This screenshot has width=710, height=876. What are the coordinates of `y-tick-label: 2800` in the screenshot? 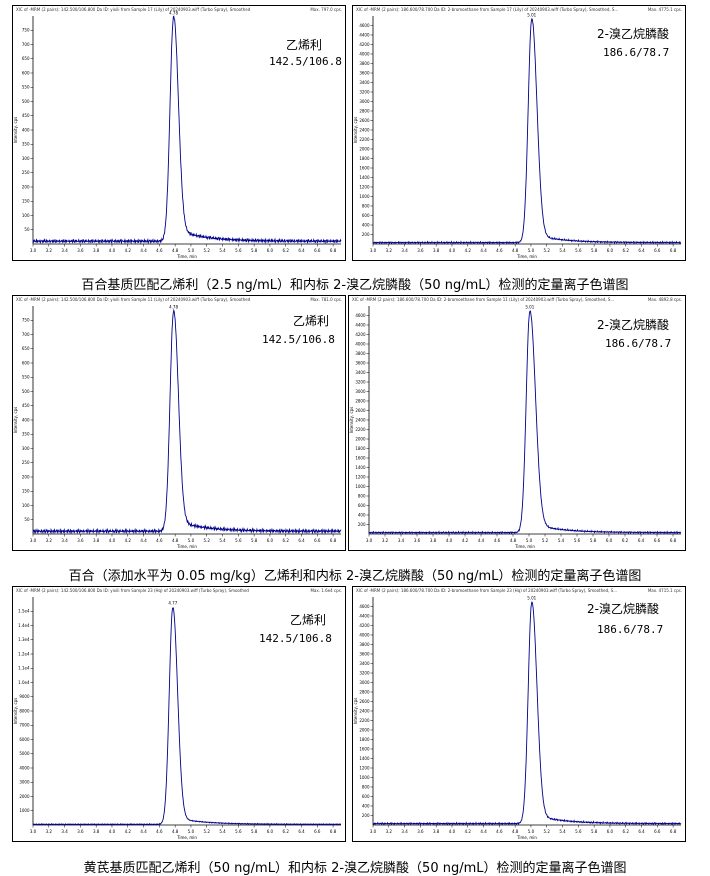 It's located at (360, 400).